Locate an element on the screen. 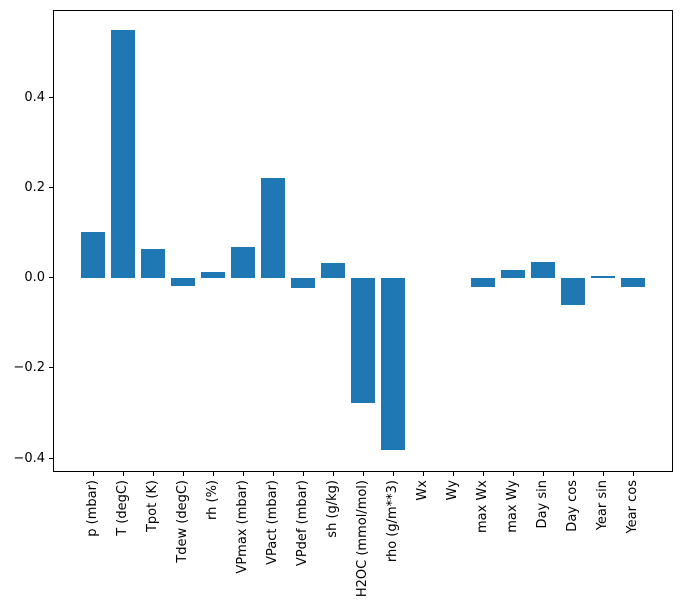  y-tick-label: 0.2 is located at coordinates (34, 187).